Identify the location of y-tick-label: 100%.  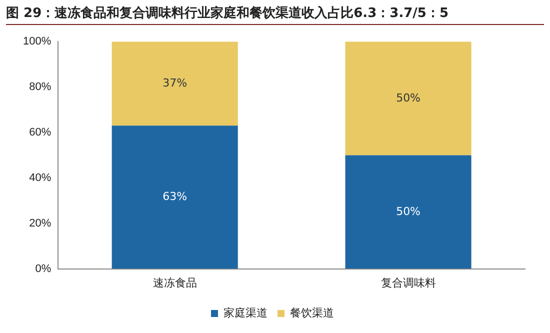
(37, 42).